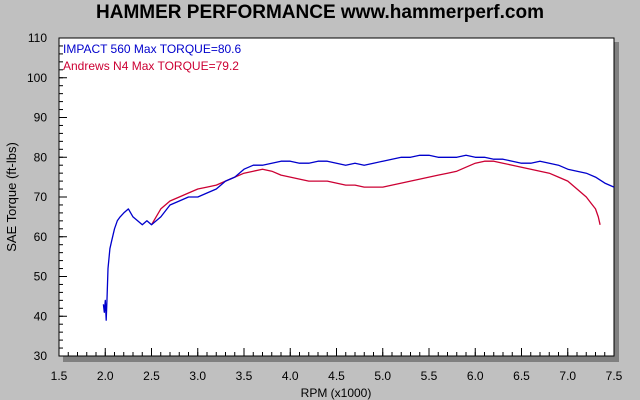 This screenshot has width=640, height=400. What do you see at coordinates (244, 376) in the screenshot?
I see `x-tick-label: 3.5` at bounding box center [244, 376].